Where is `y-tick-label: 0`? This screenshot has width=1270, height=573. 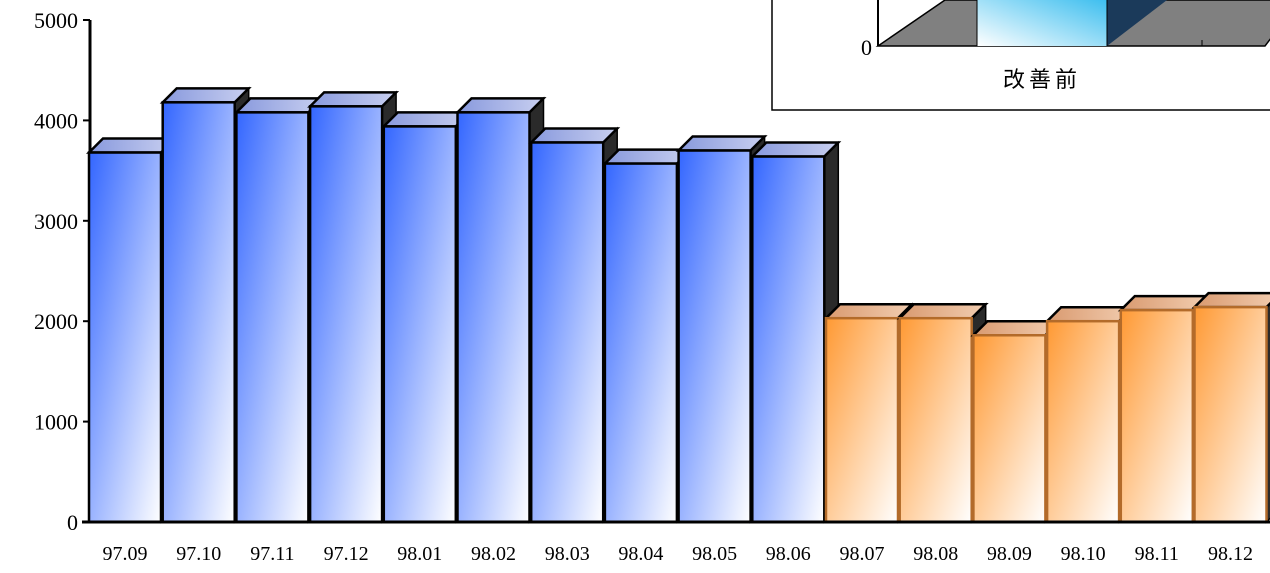
y-tick-label: 0 is located at coordinates (72, 522).